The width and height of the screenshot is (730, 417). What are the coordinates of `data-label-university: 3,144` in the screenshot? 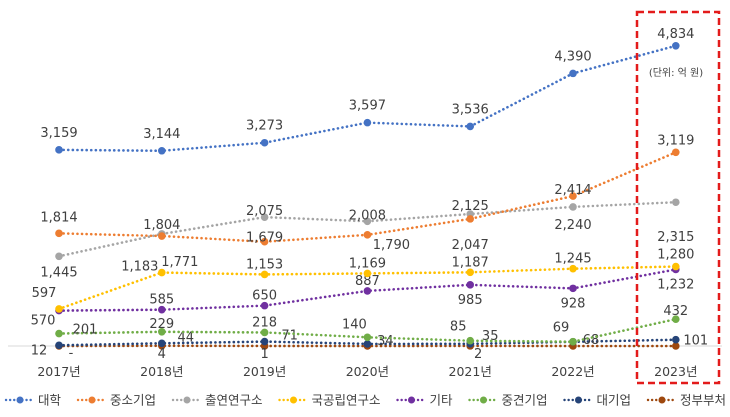 It's located at (161, 134).